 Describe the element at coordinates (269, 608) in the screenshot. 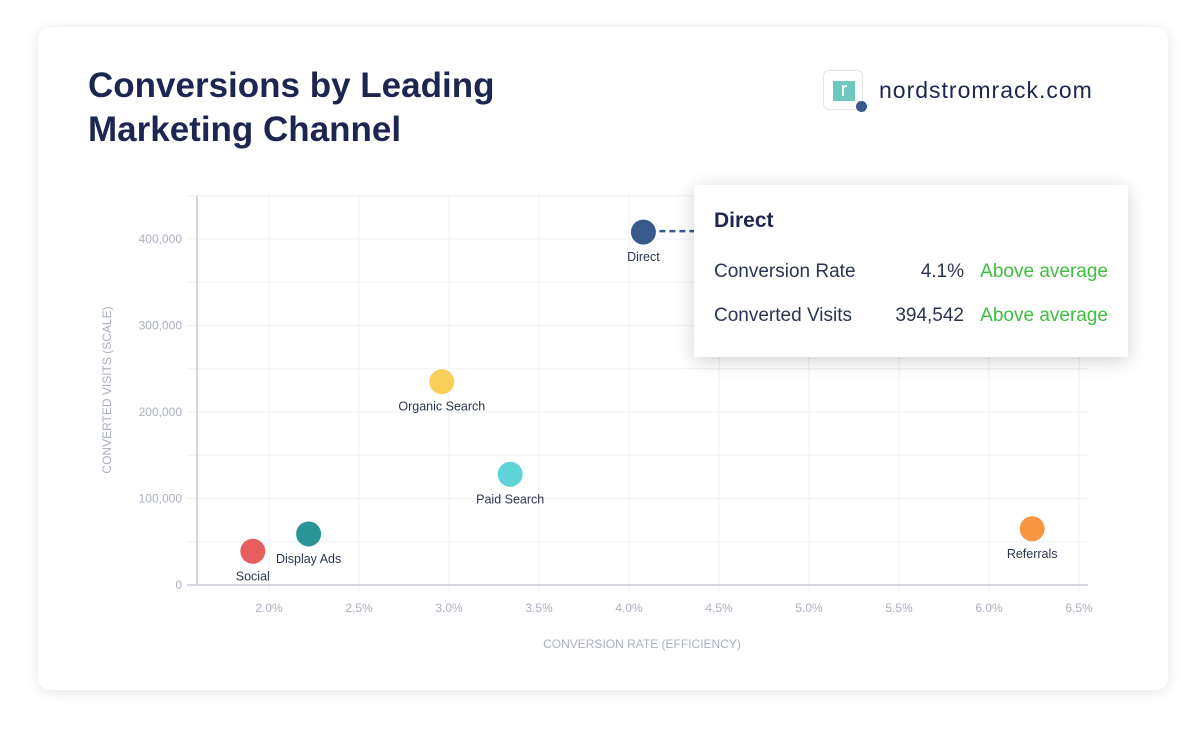

I see `x-tick-label: 2.0%` at that location.